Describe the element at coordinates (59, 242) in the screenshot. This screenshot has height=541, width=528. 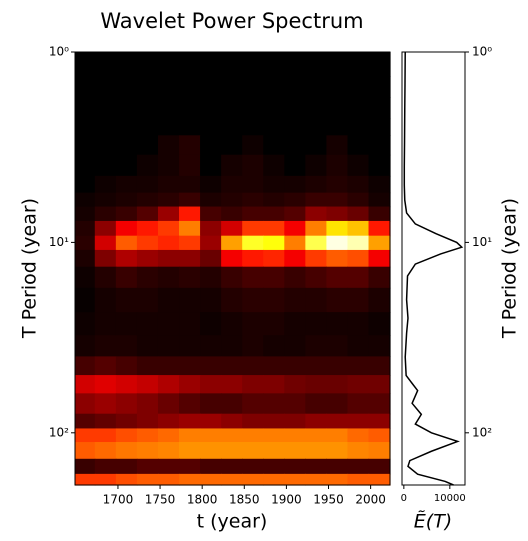
I see `y-tick-label: 10¹` at that location.